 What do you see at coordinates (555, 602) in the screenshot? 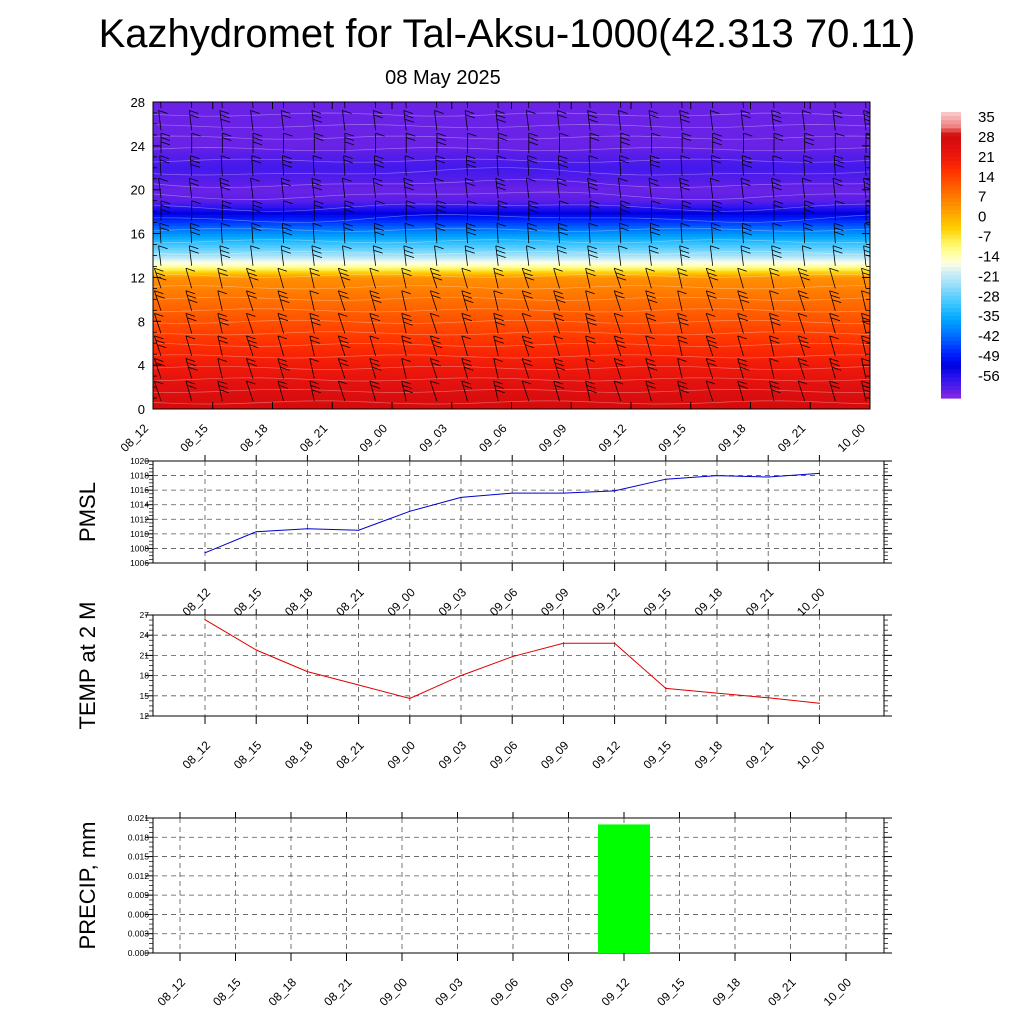
I see `x-tick-label: 09_09` at bounding box center [555, 602].